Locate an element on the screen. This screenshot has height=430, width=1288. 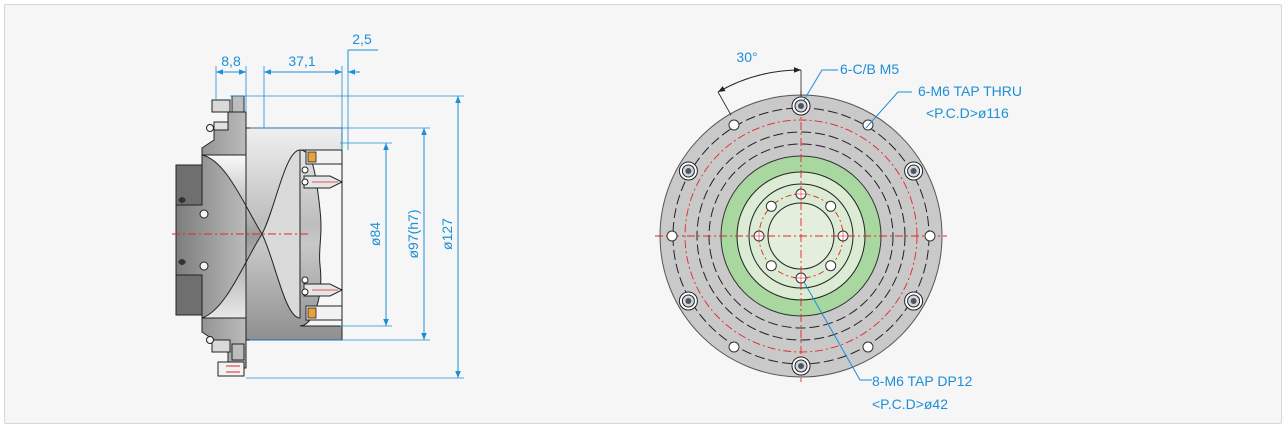
callout-cb-m5: 6-C/B M5 is located at coordinates (869, 69).